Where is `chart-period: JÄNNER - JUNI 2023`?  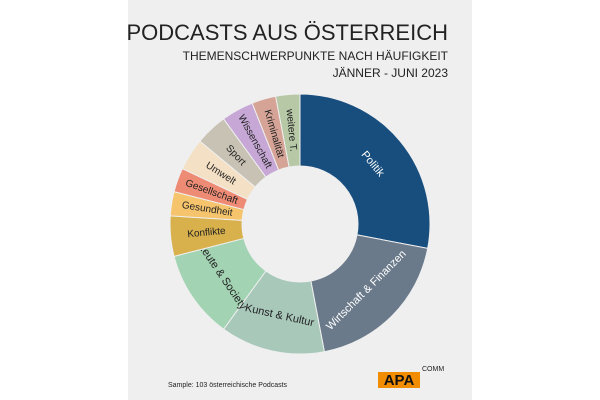 chart-period: JÄNNER - JUNI 2023 is located at coordinates (391, 73).